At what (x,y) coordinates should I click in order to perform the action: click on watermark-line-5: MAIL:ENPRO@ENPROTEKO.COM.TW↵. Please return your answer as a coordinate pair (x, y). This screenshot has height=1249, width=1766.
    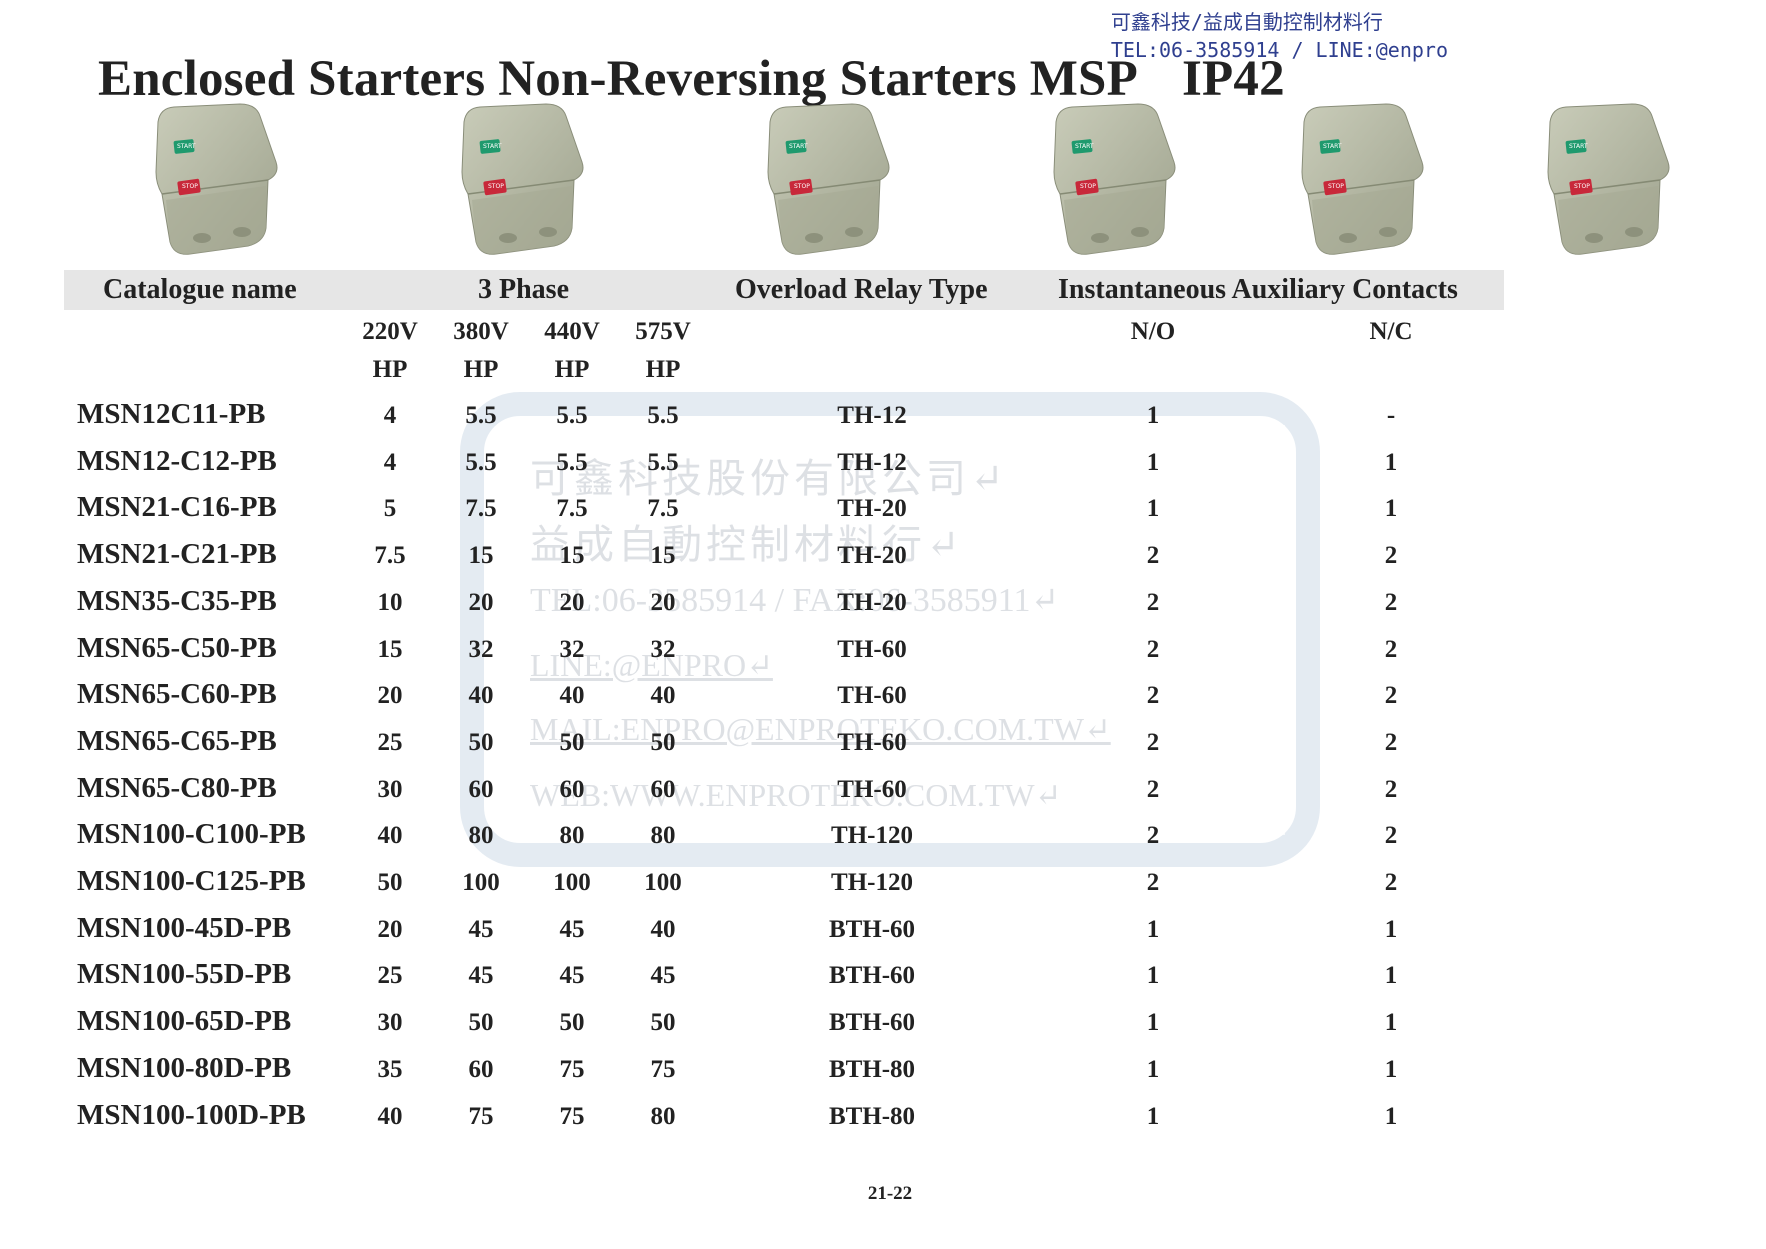
    Looking at the image, I should click on (820, 729).